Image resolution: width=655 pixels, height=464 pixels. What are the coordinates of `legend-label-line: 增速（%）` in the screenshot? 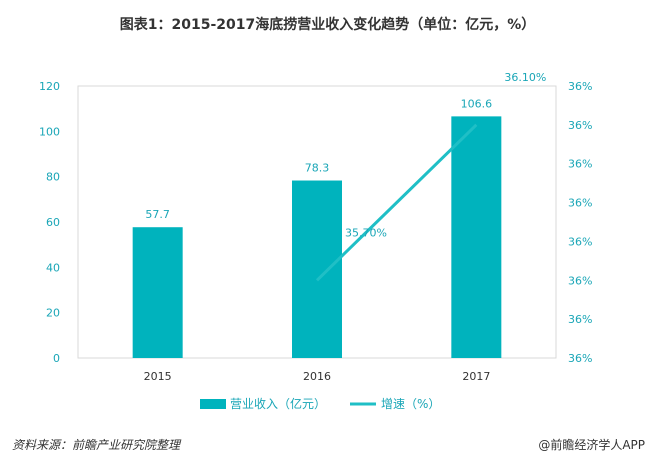 It's located at (410, 404).